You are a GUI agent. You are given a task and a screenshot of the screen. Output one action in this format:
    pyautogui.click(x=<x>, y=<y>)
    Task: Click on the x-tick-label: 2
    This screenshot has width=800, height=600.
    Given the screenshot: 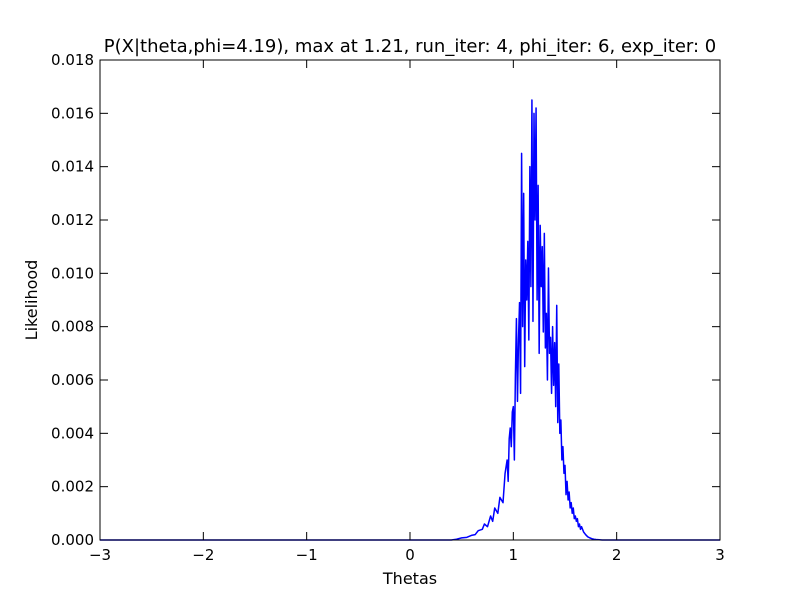 What is the action you would take?
    pyautogui.click(x=617, y=555)
    